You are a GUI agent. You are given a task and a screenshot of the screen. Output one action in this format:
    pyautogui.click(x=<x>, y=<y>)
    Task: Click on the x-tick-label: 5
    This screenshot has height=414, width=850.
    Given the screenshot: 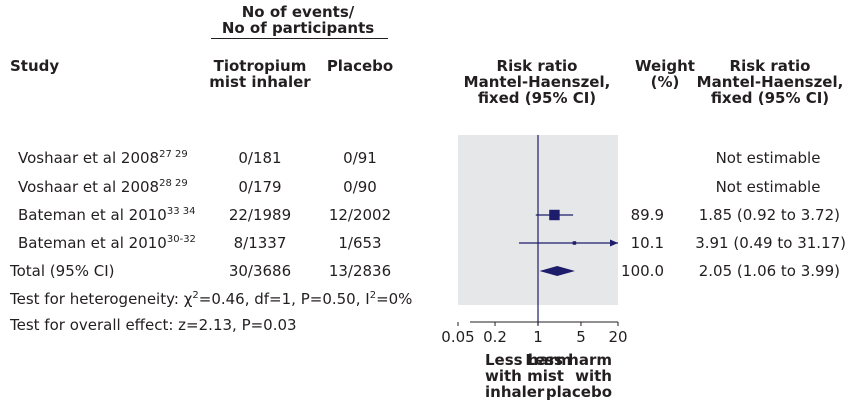 What is the action you would take?
    pyautogui.click(x=581, y=337)
    